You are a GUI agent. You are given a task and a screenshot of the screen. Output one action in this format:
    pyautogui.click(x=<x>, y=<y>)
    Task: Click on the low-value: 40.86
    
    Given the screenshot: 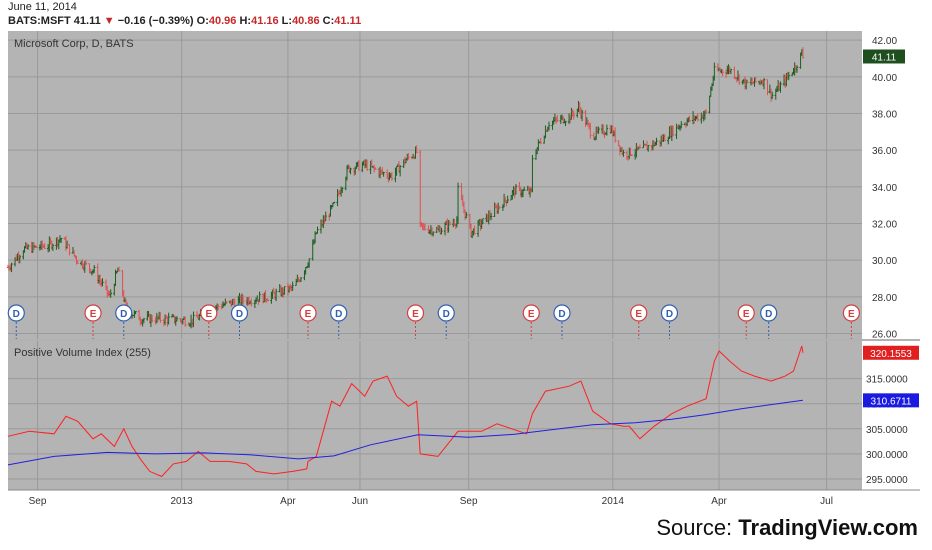 What is the action you would take?
    pyautogui.click(x=306, y=21)
    